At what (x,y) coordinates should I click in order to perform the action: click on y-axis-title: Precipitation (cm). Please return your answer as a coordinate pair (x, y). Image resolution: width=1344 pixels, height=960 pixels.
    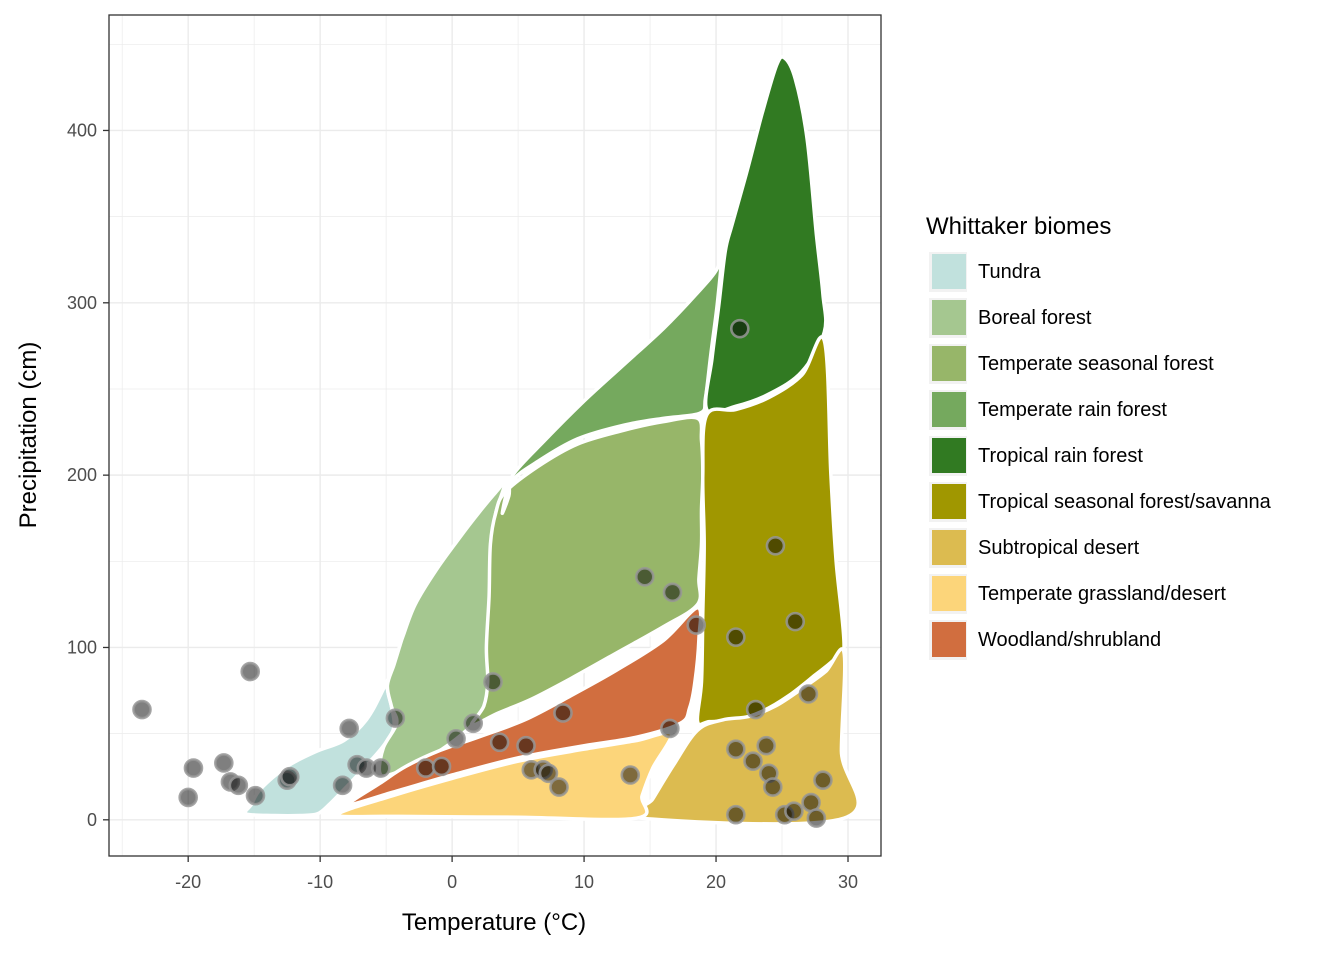
    Looking at the image, I should click on (28, 435).